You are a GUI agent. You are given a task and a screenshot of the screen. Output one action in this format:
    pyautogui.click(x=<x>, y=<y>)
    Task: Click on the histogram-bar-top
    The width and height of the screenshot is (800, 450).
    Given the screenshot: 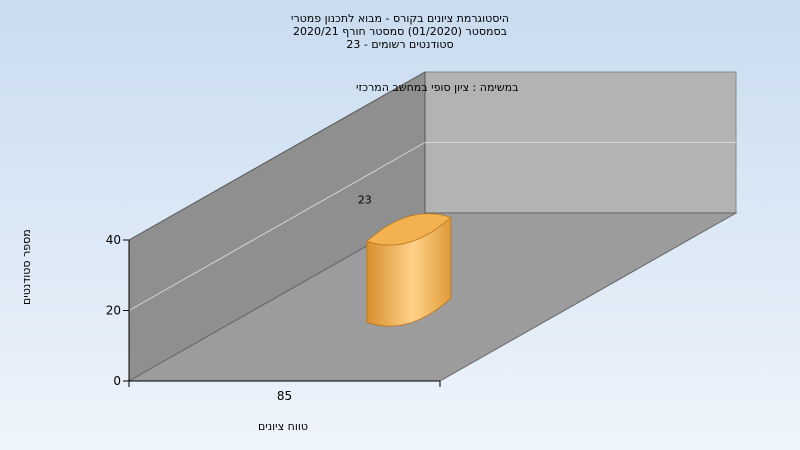 What is the action you would take?
    pyautogui.click(x=409, y=229)
    